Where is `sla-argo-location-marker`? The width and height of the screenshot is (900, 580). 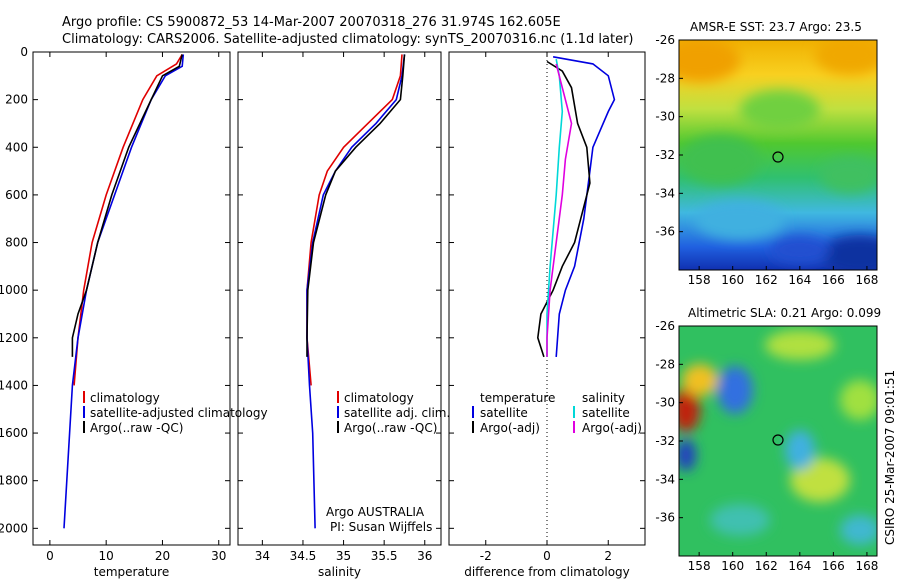
sla-argo-location-marker is located at coordinates (778, 440).